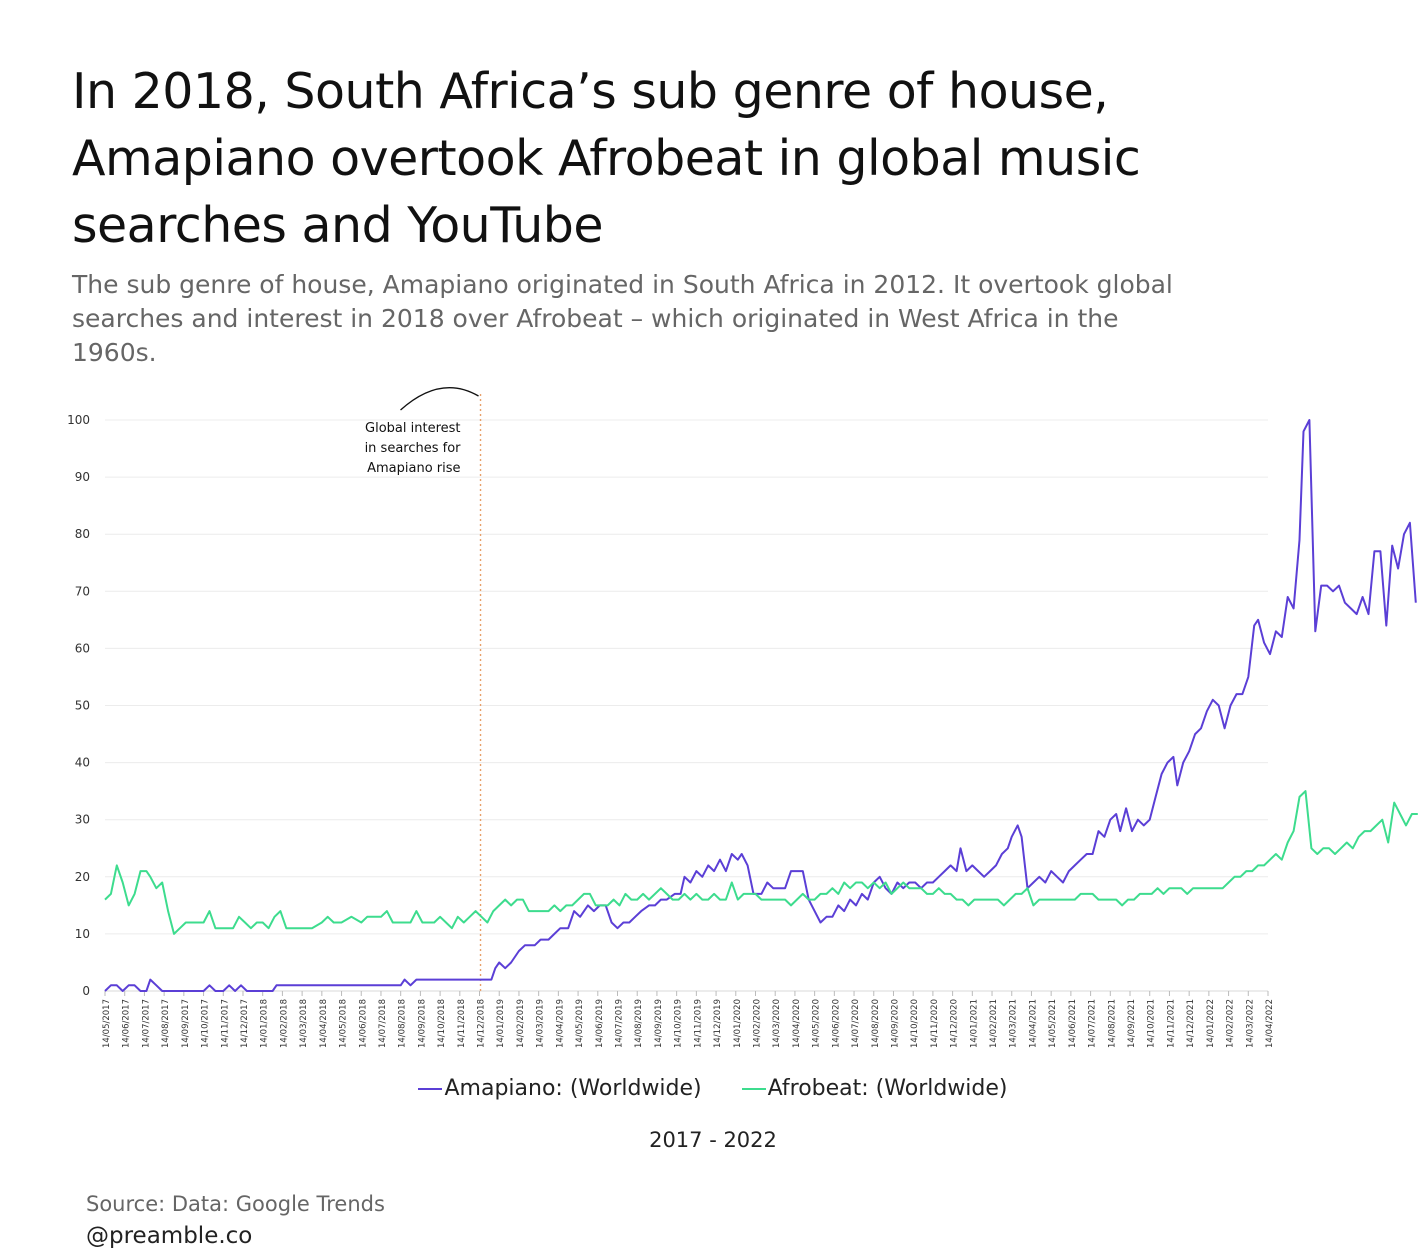  What do you see at coordinates (600, 1023) in the screenshot?
I see `x-tick-label: 14/06/2019` at bounding box center [600, 1023].